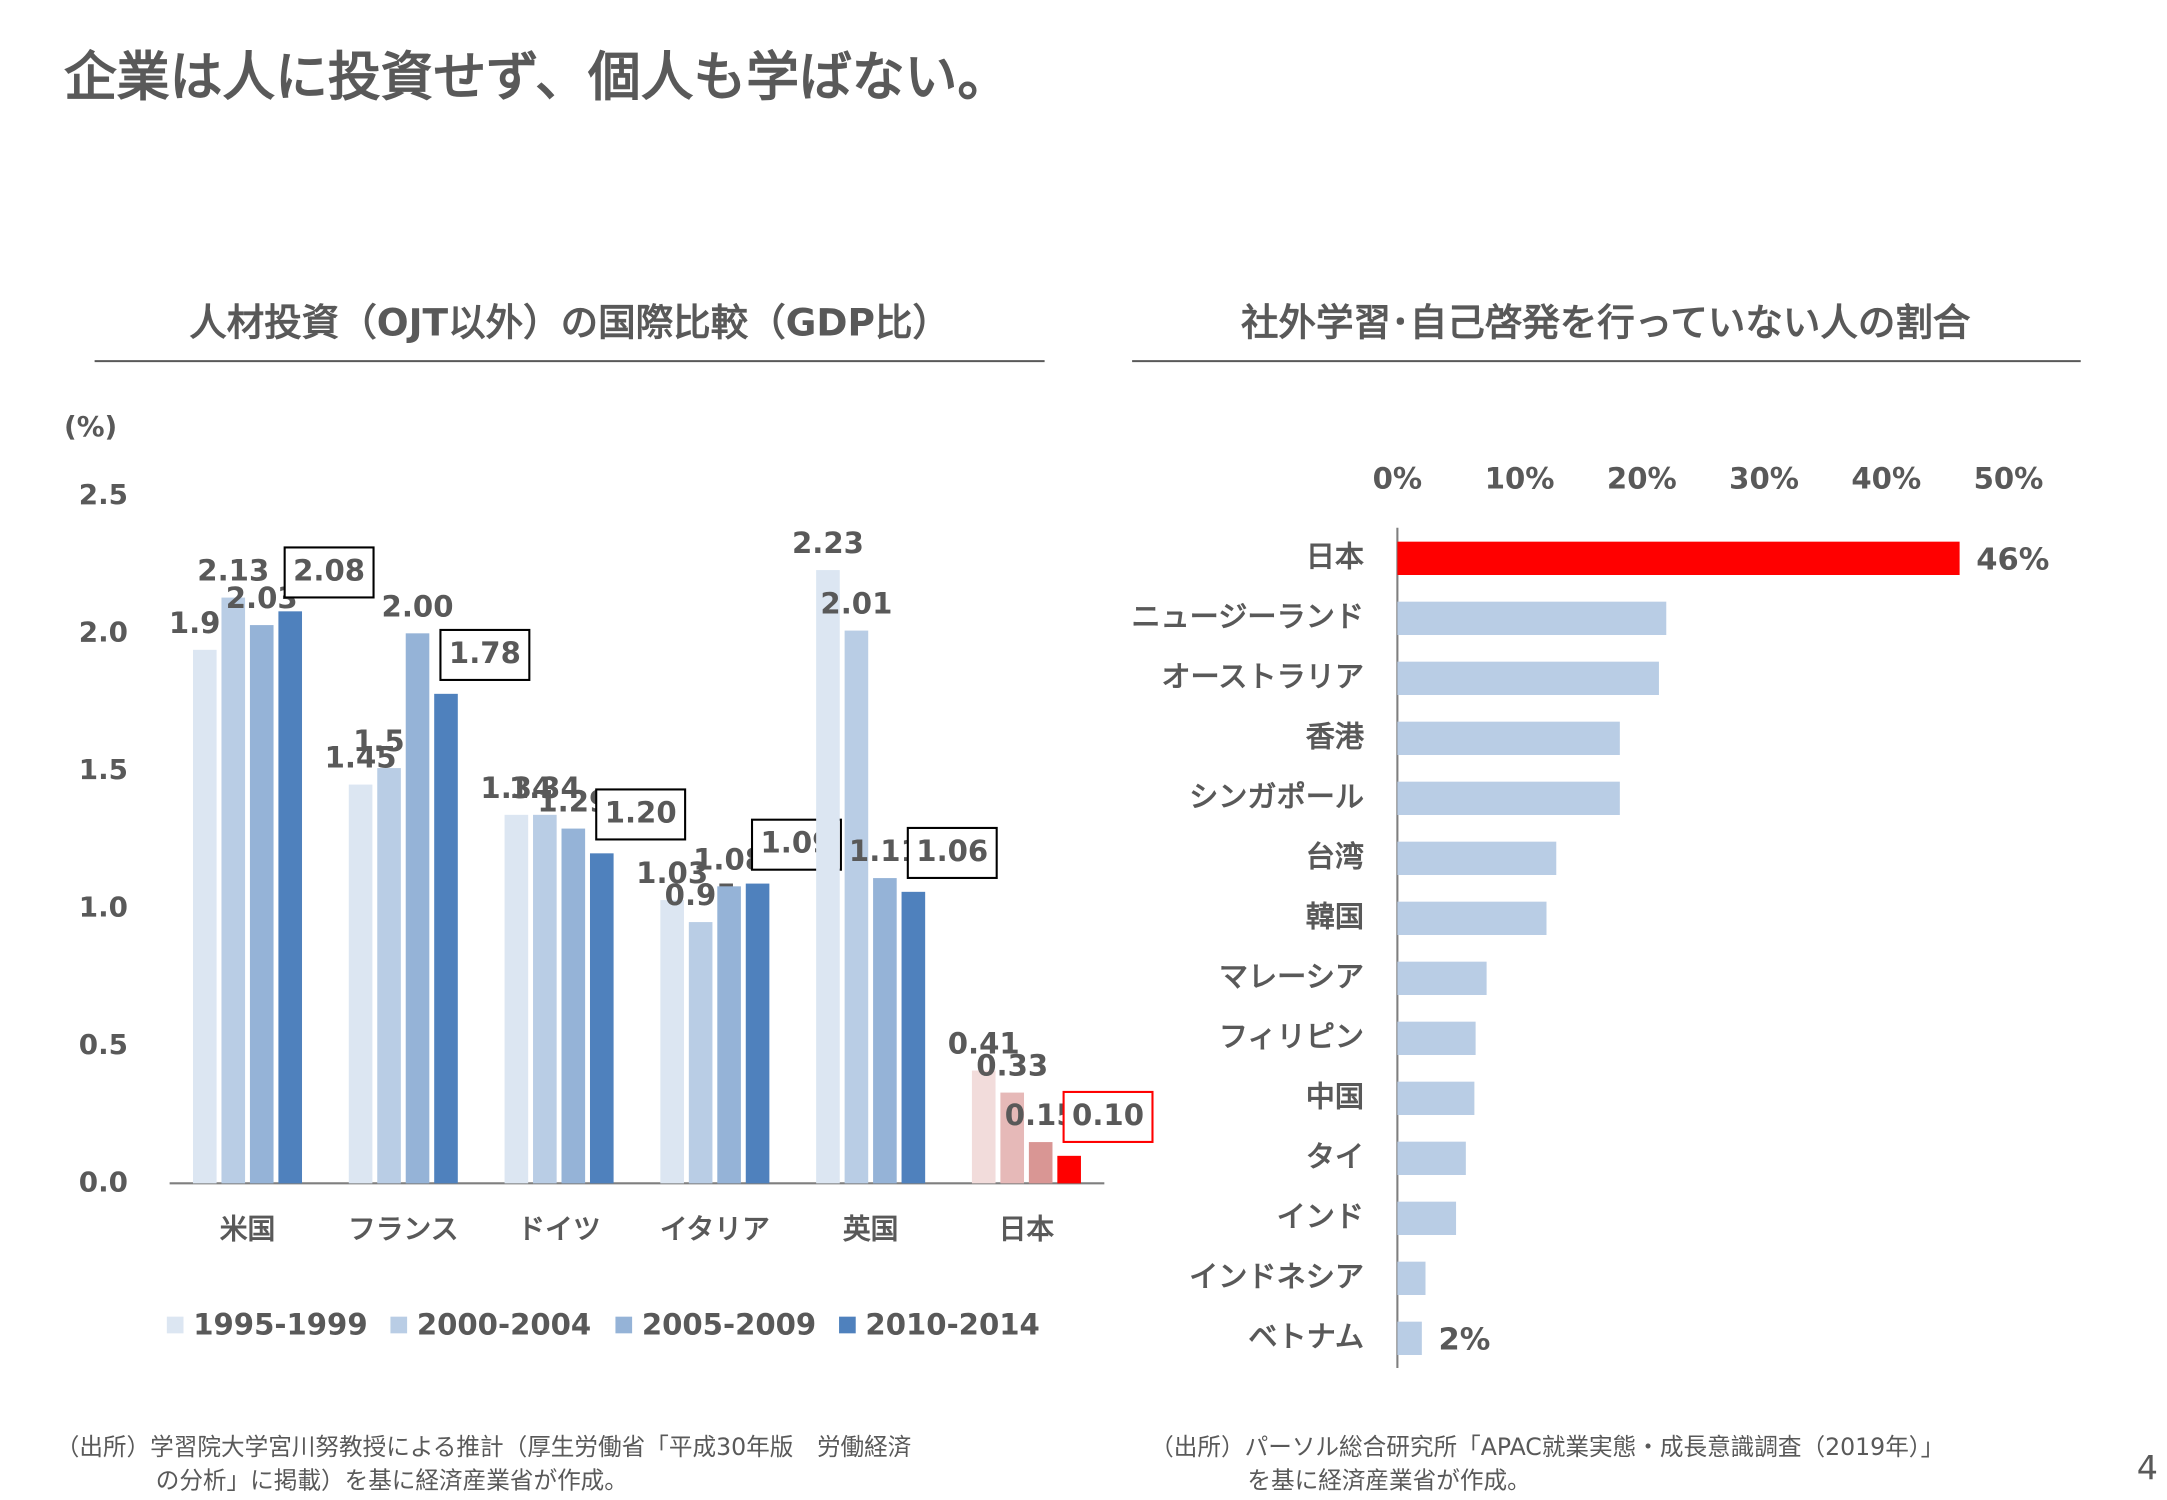 This screenshot has width=2167, height=1500. What do you see at coordinates (403, 1229) in the screenshot?
I see `x-tick-label: フランス` at bounding box center [403, 1229].